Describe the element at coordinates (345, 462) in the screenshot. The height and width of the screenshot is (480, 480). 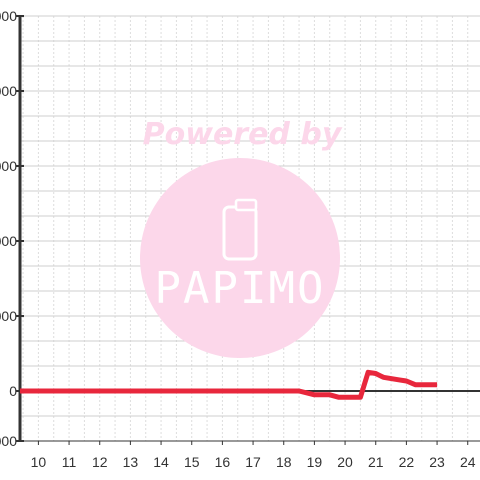
I see `x-tick-label: 20` at that location.